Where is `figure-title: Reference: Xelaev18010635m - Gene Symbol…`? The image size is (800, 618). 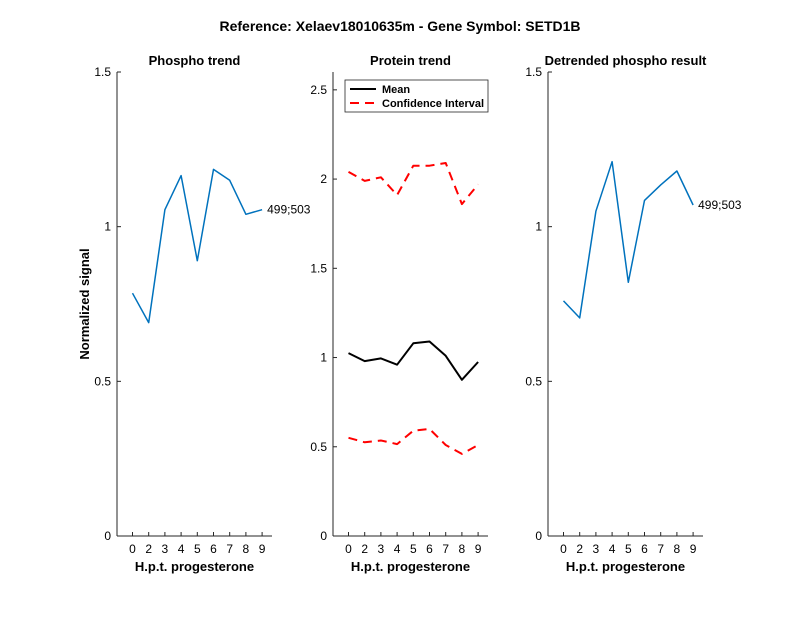 figure-title: Reference: Xelaev18010635m - Gene Symbol… is located at coordinates (399, 26).